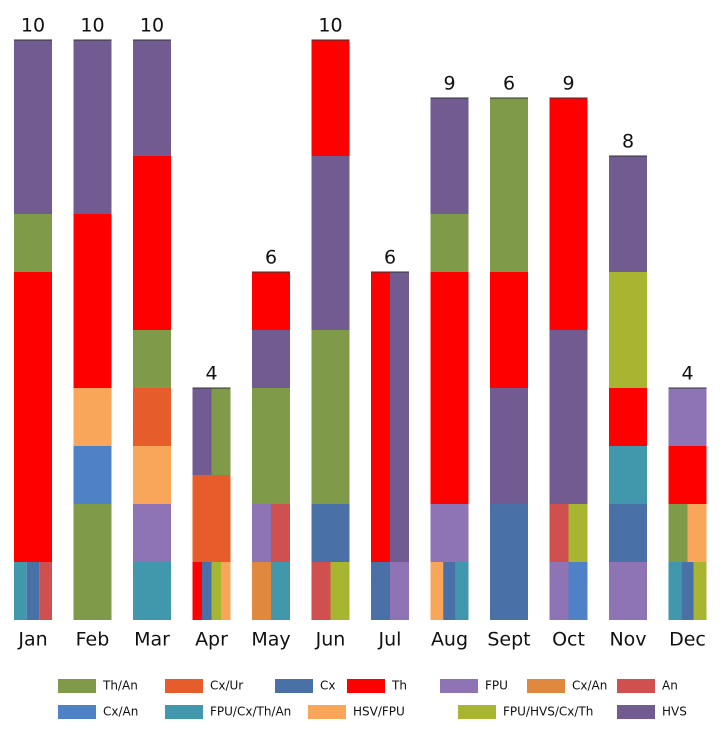 This screenshot has width=723, height=749. What do you see at coordinates (379, 712) in the screenshot?
I see `legend-label: HSV/FPU` at bounding box center [379, 712].